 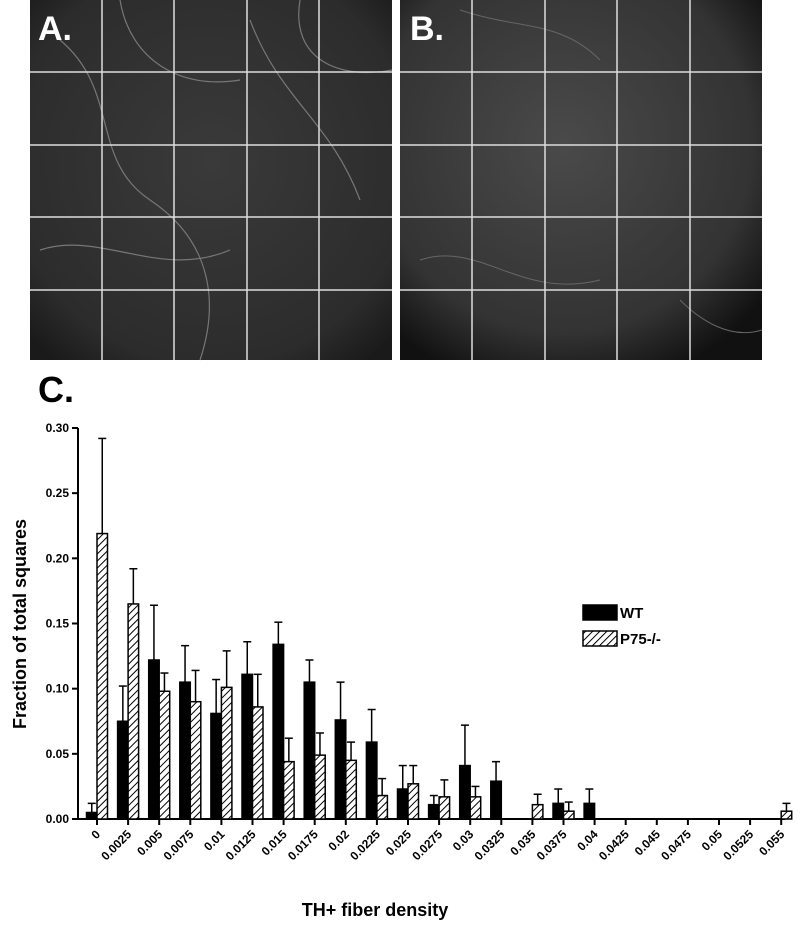 I want to click on y-tick-label: 0.20, so click(x=58, y=558).